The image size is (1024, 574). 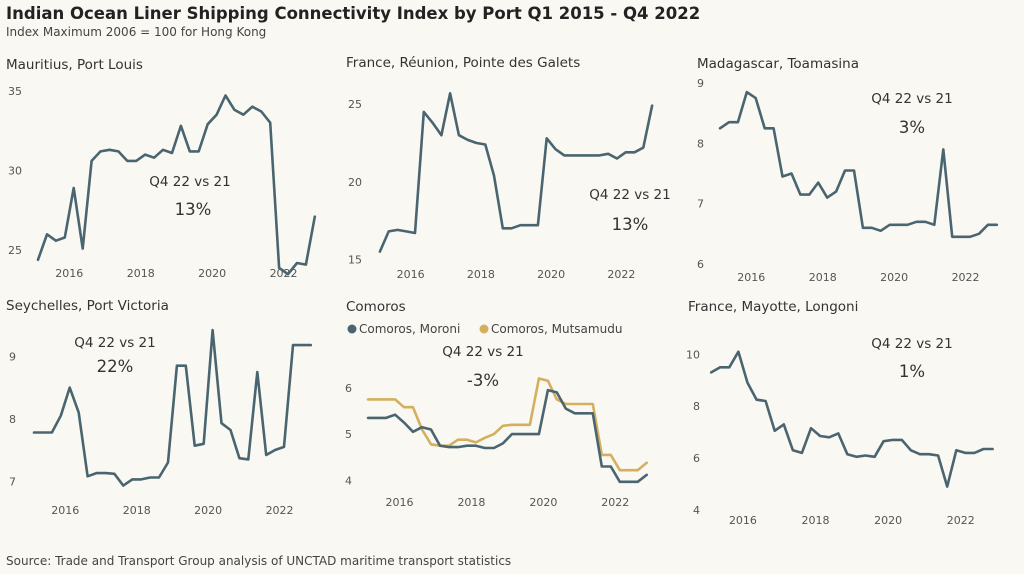 I want to click on y-tick-label: 30, so click(x=15, y=171).